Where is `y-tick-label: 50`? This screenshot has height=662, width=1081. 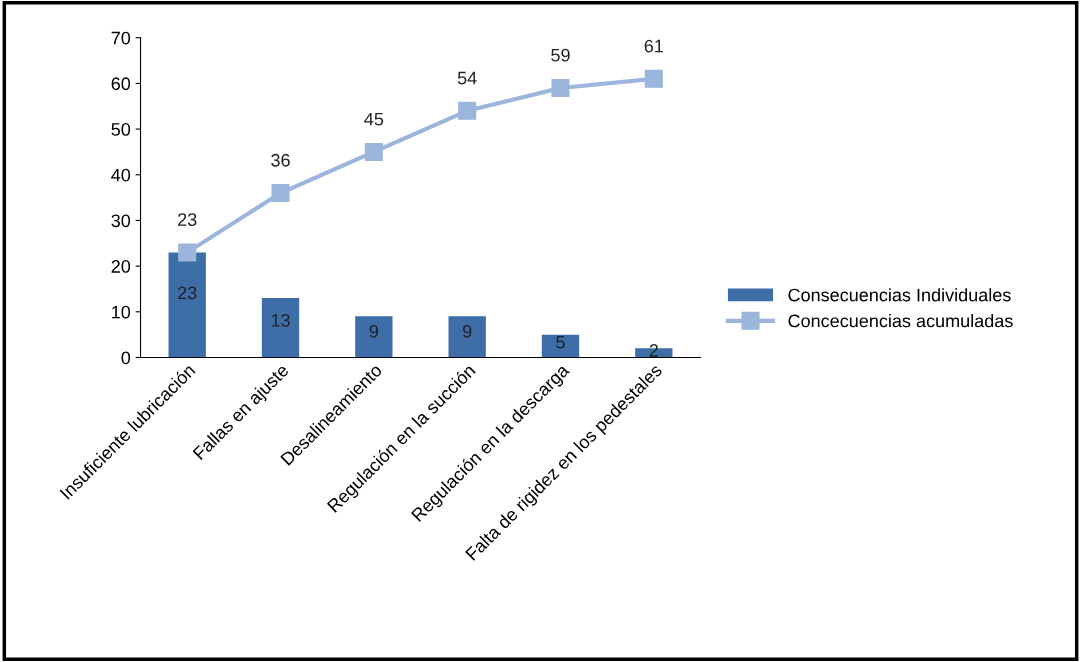 y-tick-label: 50 is located at coordinates (121, 129).